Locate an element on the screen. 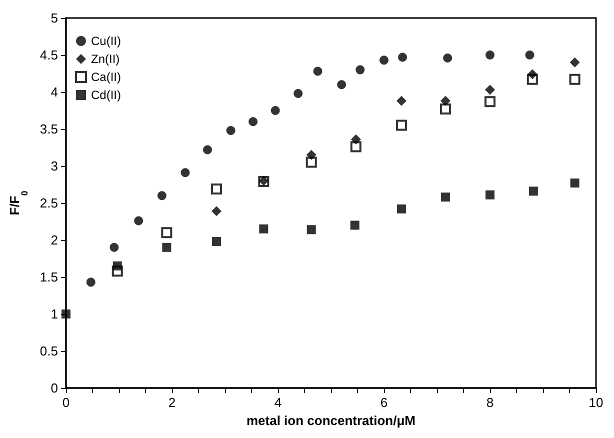  y-tick-label: 2.5 is located at coordinates (49, 203).